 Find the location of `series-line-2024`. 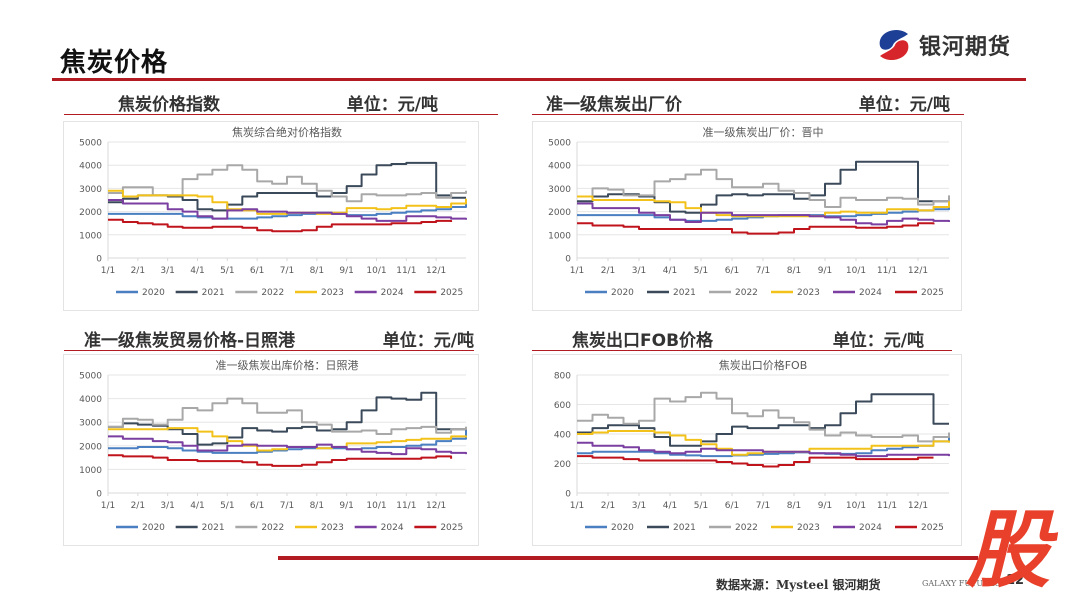

series-line-2024 is located at coordinates (287, 445).